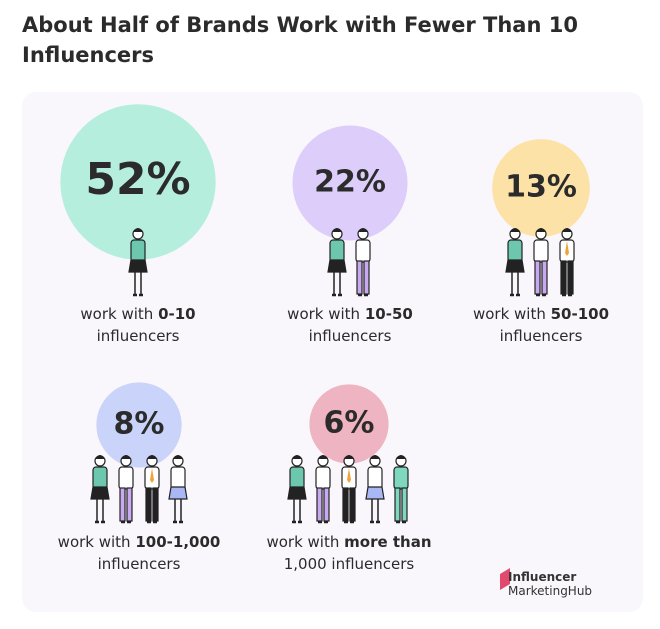 This screenshot has height=629, width=660. I want to click on value-label: 22%, so click(350, 182).